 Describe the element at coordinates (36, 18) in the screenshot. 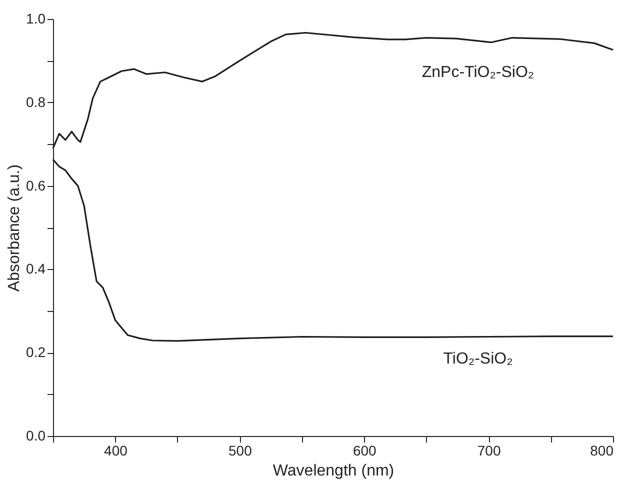

I see `y-tick-label: 1.0` at that location.